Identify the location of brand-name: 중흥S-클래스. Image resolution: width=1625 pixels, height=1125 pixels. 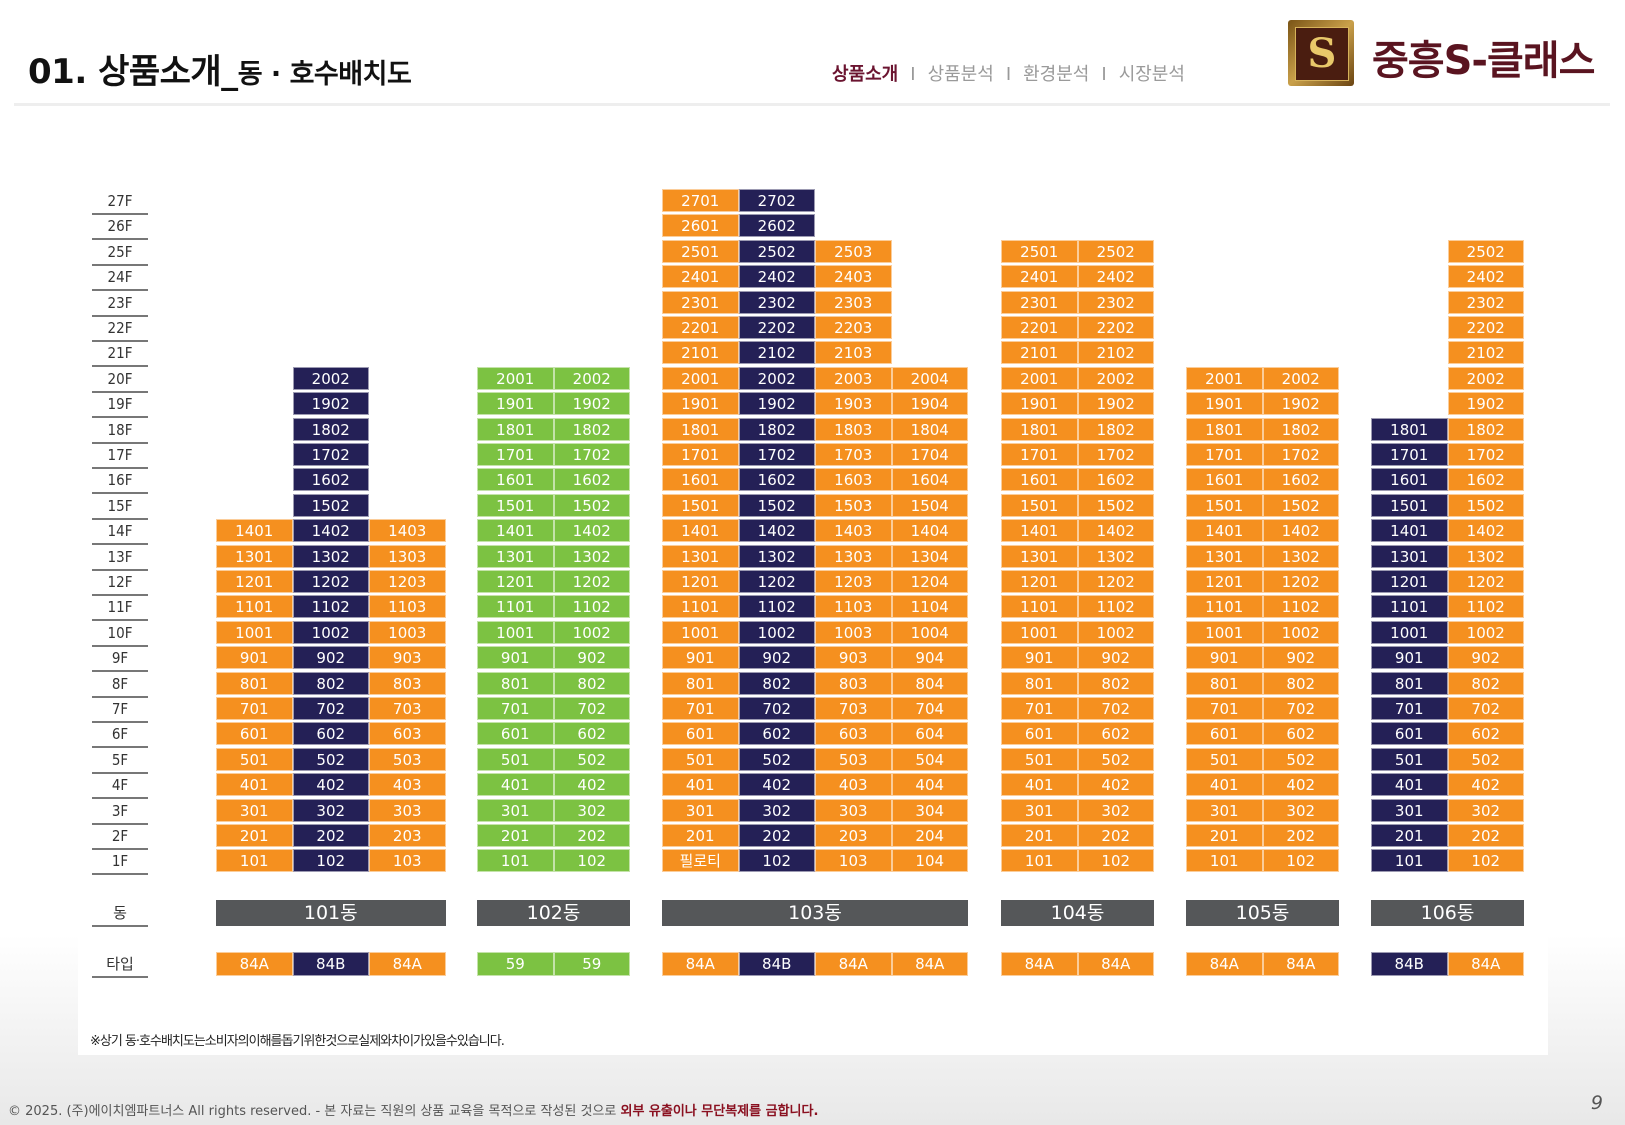
(1483, 61).